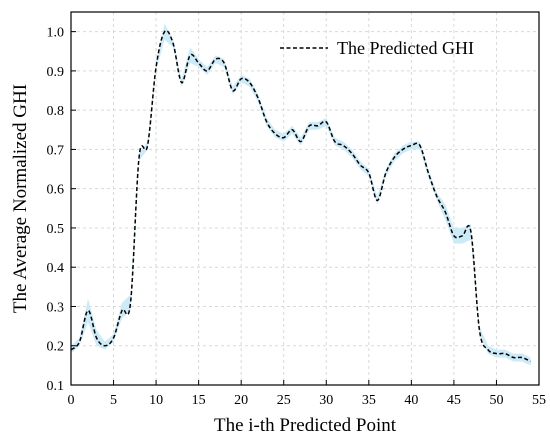 This screenshot has width=550, height=442. What do you see at coordinates (305, 425) in the screenshot?
I see `x-axis-label: The i-th Predicted Point` at bounding box center [305, 425].